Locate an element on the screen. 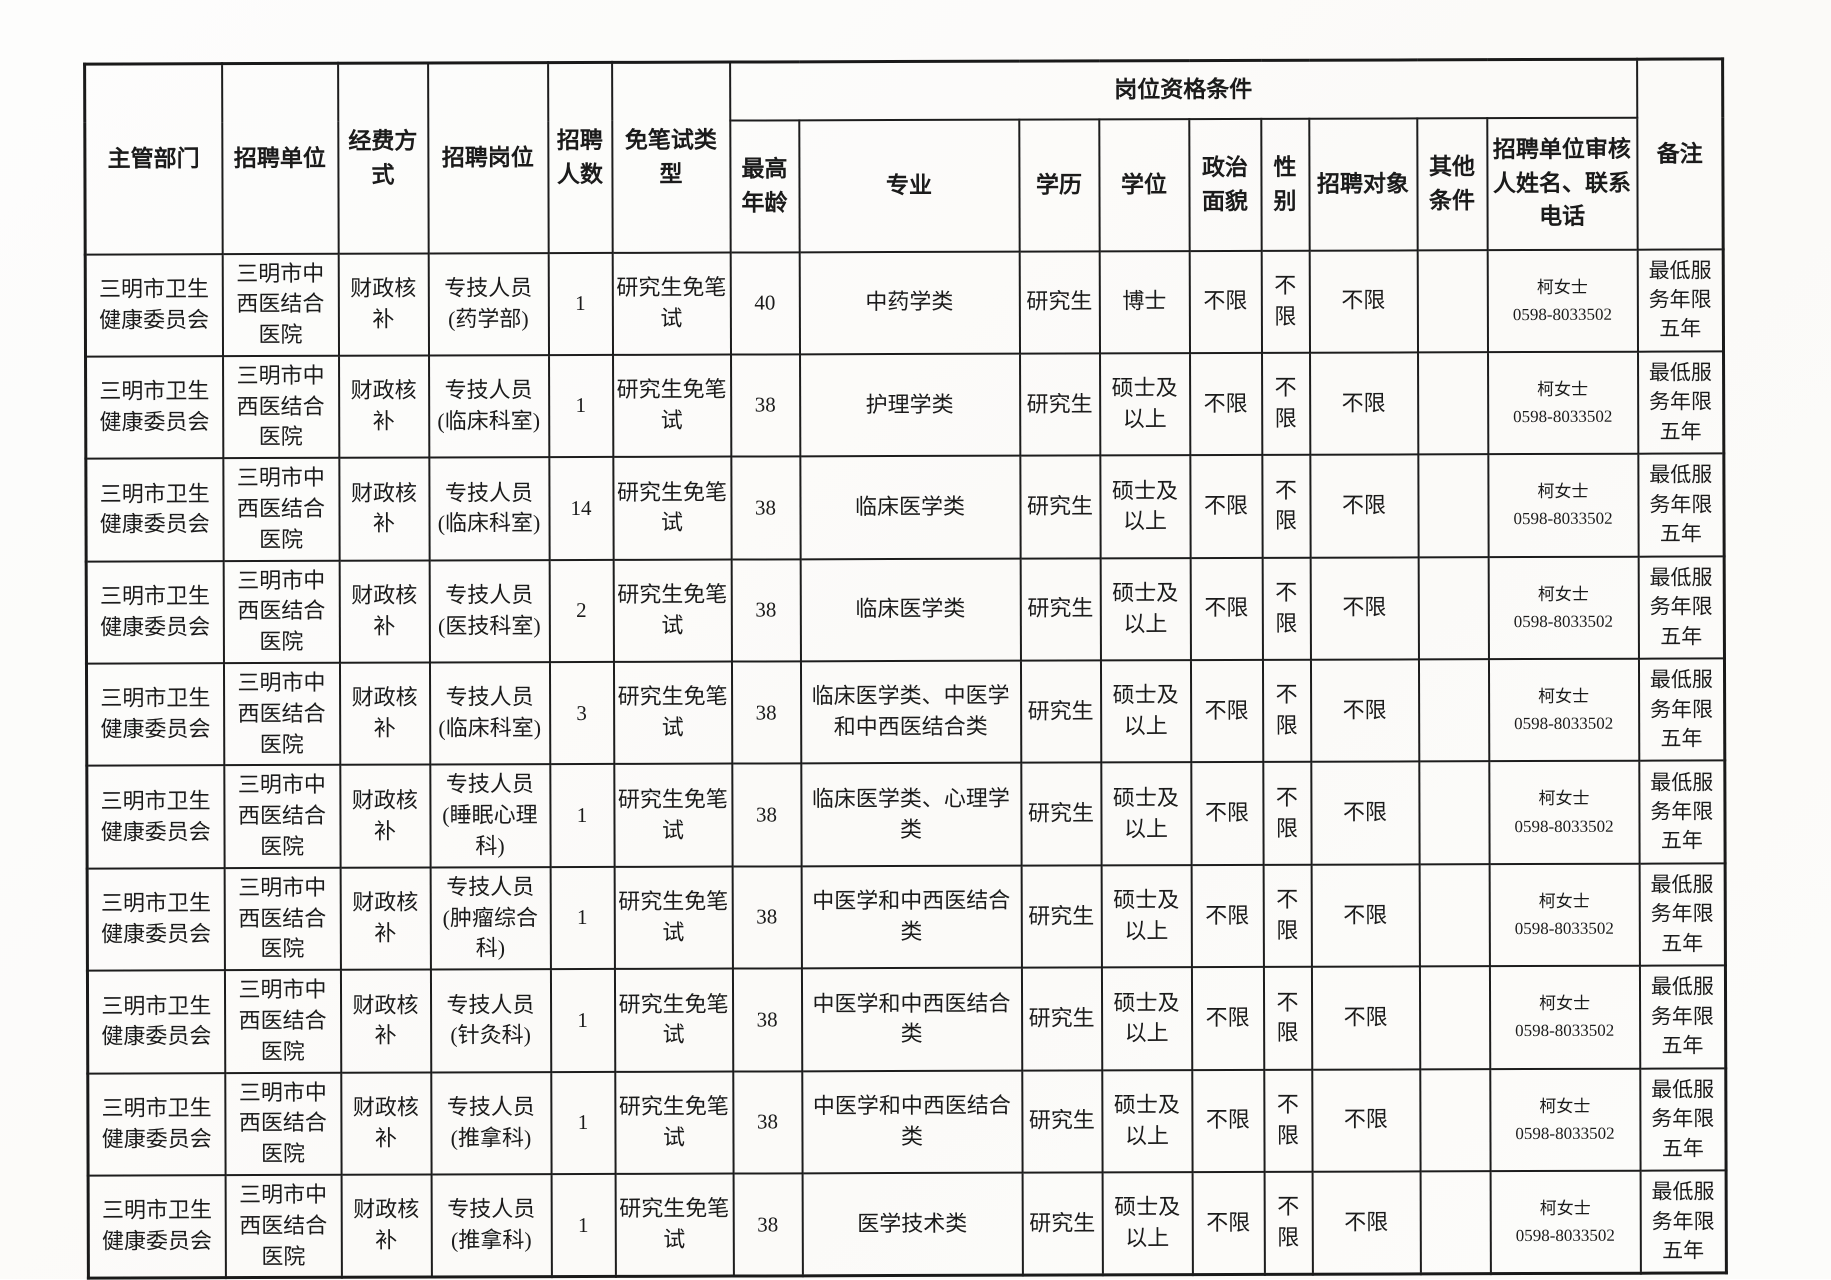 The height and width of the screenshot is (1280, 1831). col-header-other: 其他条件 is located at coordinates (1452, 183).